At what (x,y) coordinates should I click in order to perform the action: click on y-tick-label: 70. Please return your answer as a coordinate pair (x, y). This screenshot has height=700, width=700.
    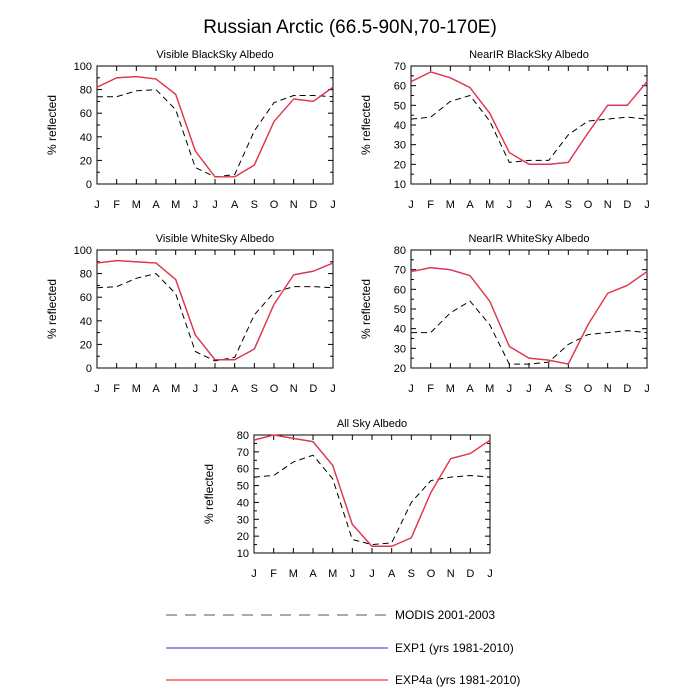
    Looking at the image, I should click on (400, 271).